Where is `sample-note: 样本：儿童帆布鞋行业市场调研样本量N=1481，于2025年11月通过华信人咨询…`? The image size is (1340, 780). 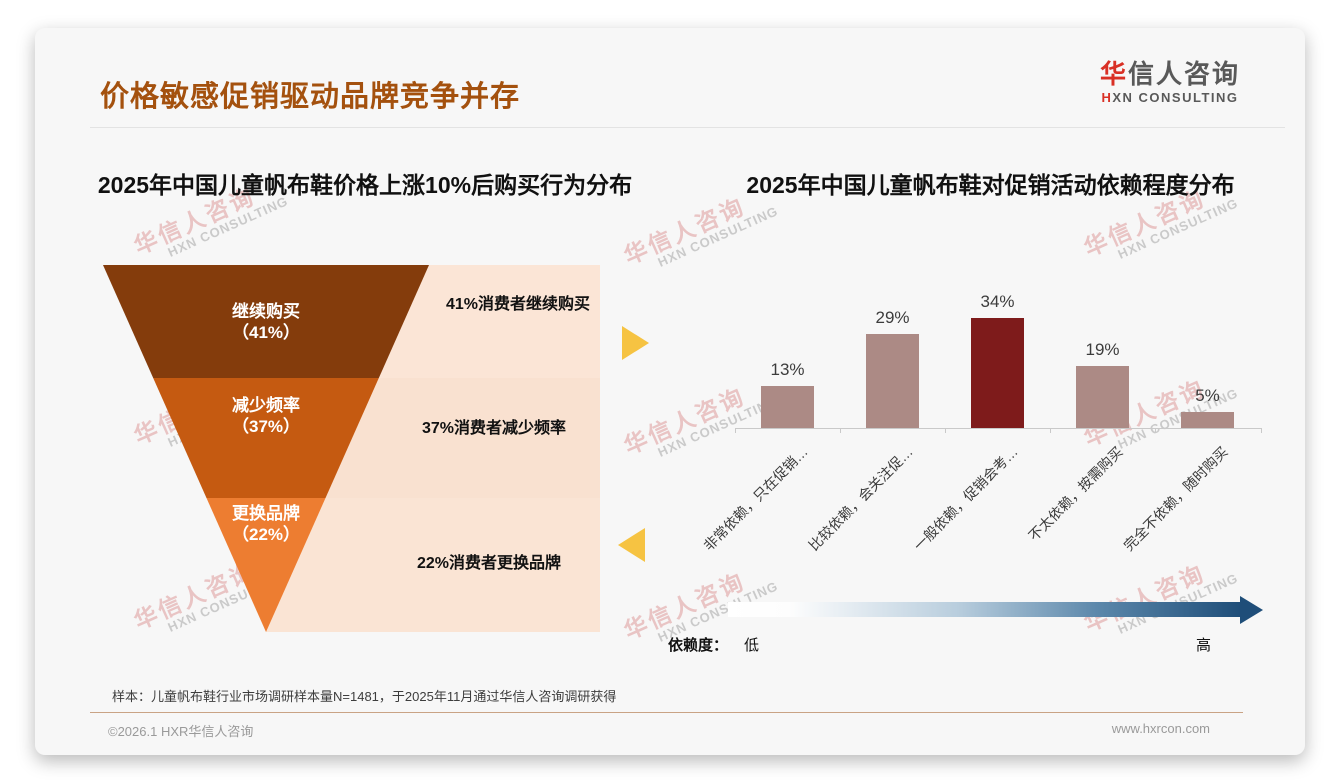 sample-note: 样本：儿童帆布鞋行业市场调研样本量N=1481，于2025年11月通过华信人咨询… is located at coordinates (364, 696).